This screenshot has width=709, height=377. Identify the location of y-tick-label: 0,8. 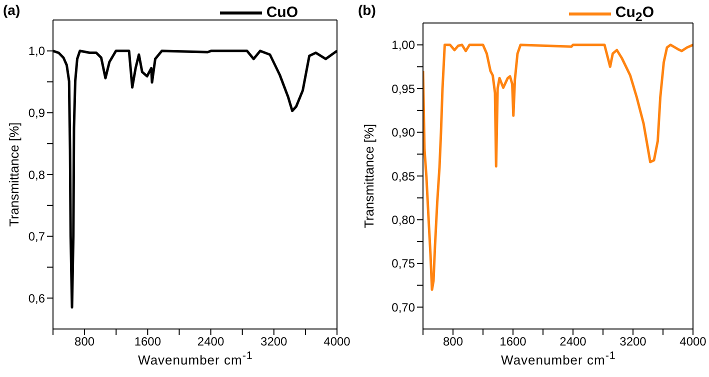
(37, 175).